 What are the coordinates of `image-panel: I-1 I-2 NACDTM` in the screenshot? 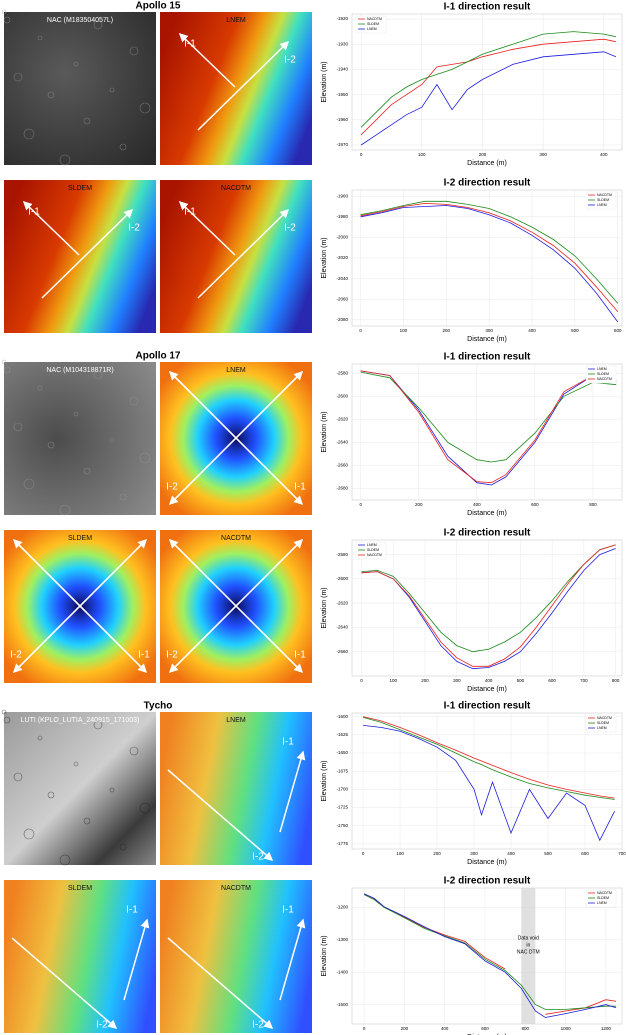 It's located at (236, 606).